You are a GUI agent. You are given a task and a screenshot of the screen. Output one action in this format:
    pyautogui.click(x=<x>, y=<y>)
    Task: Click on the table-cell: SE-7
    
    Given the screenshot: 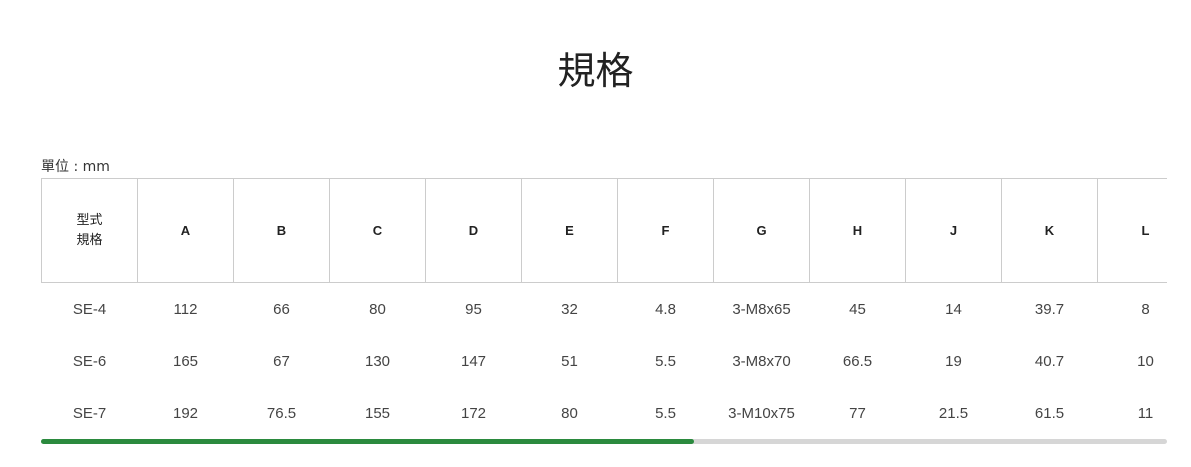 What is the action you would take?
    pyautogui.click(x=89, y=413)
    